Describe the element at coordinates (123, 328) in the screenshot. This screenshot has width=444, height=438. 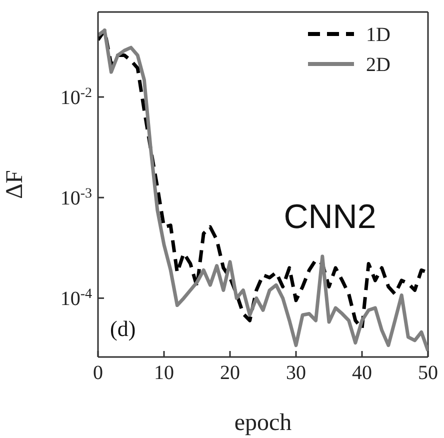
I see `annotation: (d)` at that location.